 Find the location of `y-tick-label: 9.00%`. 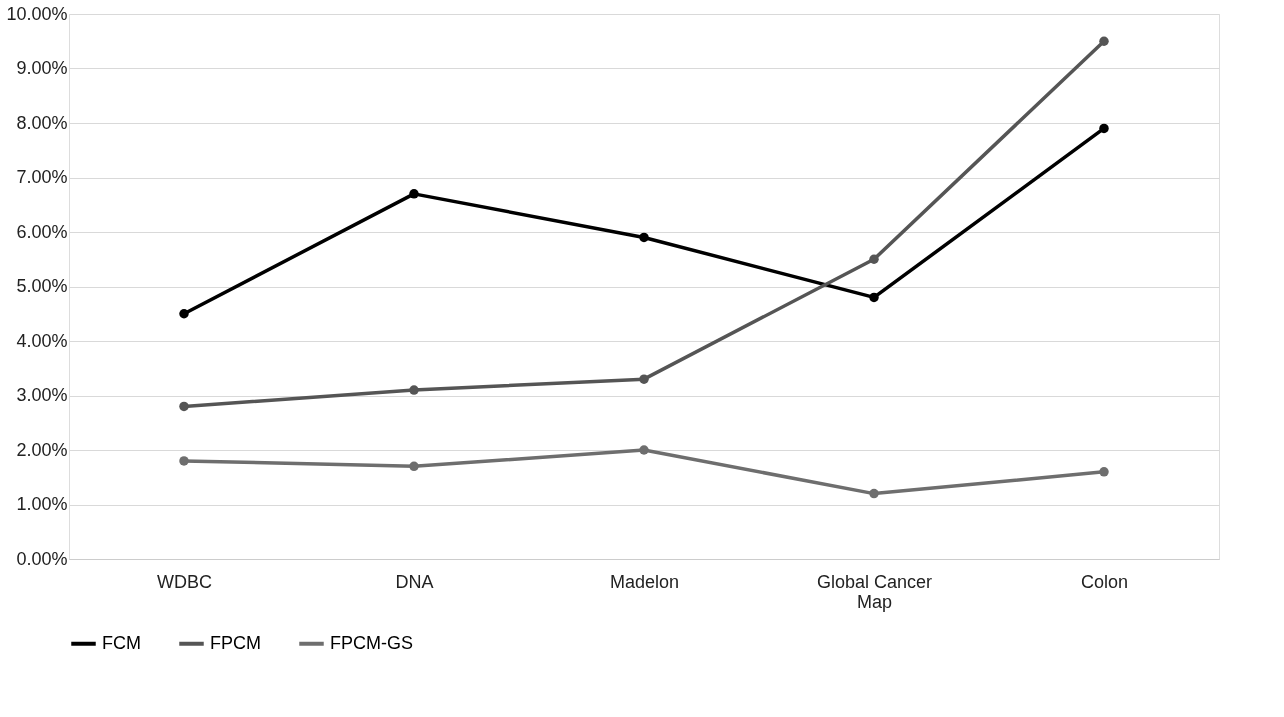

y-tick-label: 9.00% is located at coordinates (42, 68).